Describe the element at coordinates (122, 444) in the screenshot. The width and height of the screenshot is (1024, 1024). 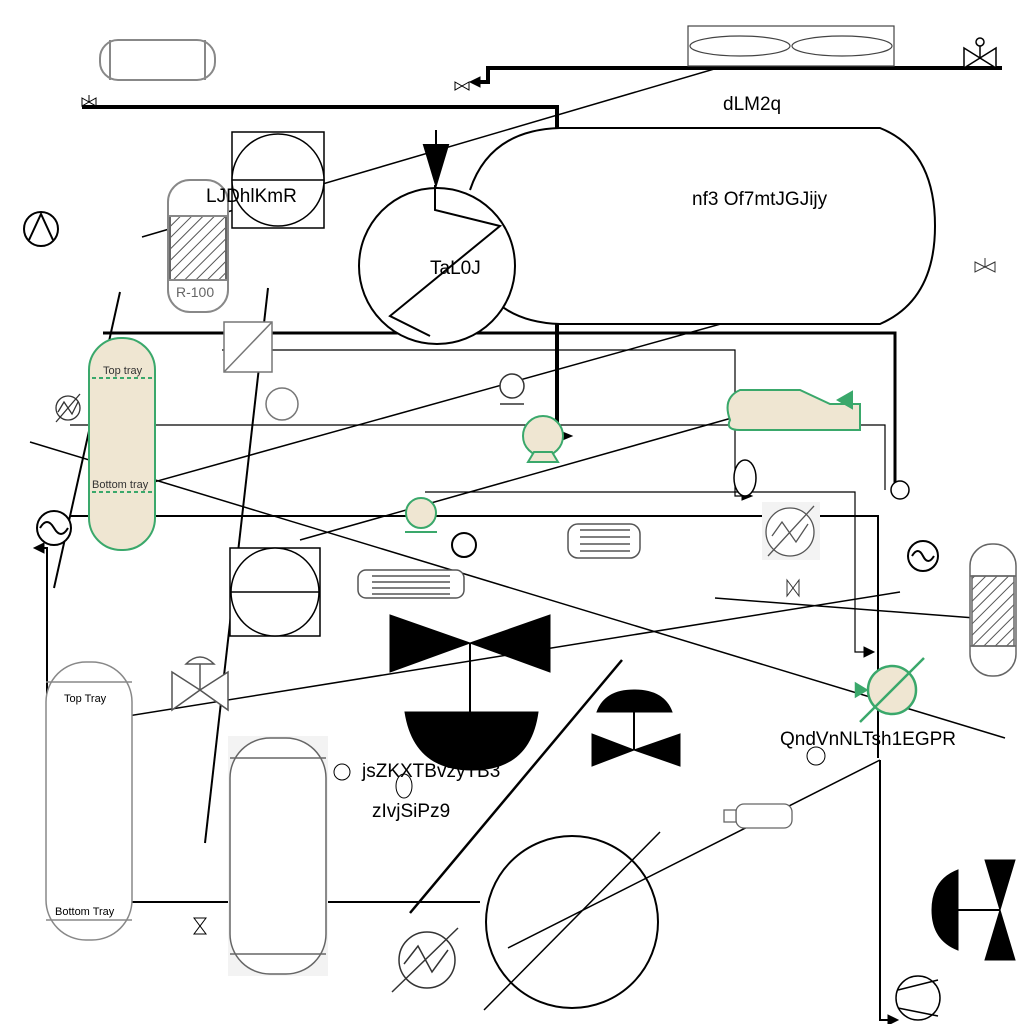
I see `distillation-column` at that location.